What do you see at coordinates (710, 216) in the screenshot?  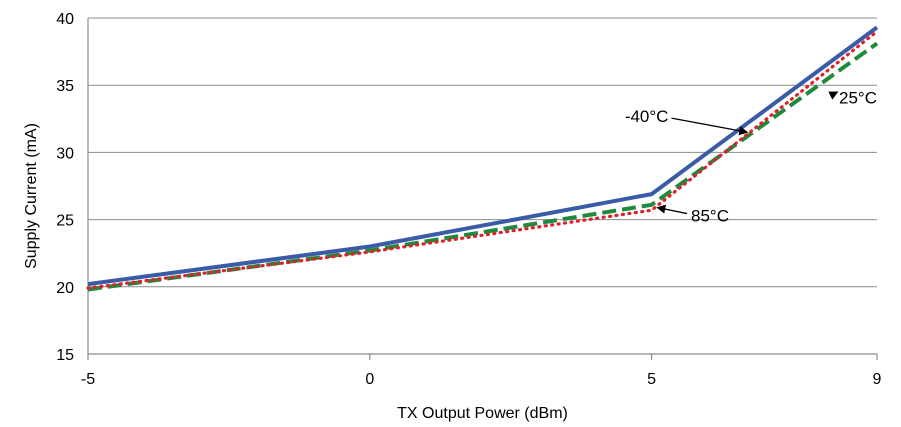 I see `annotation-label-2: 85°C` at bounding box center [710, 216].